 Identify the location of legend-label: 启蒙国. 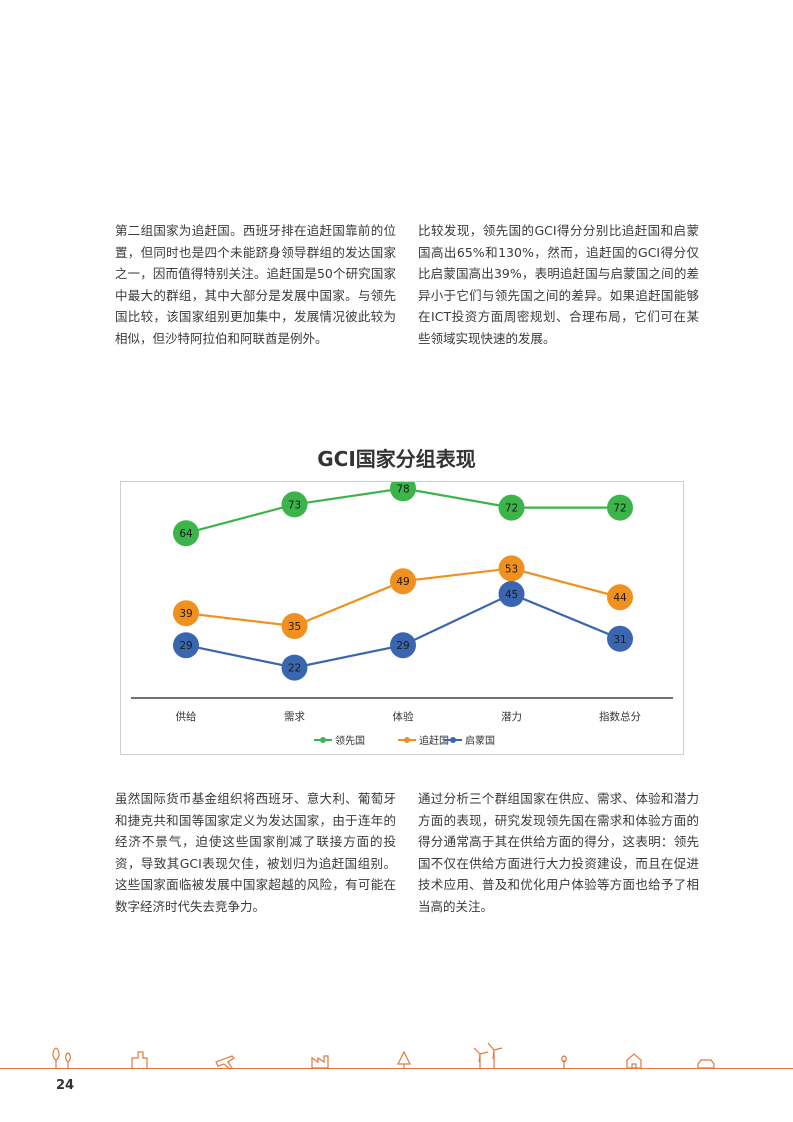
(480, 740).